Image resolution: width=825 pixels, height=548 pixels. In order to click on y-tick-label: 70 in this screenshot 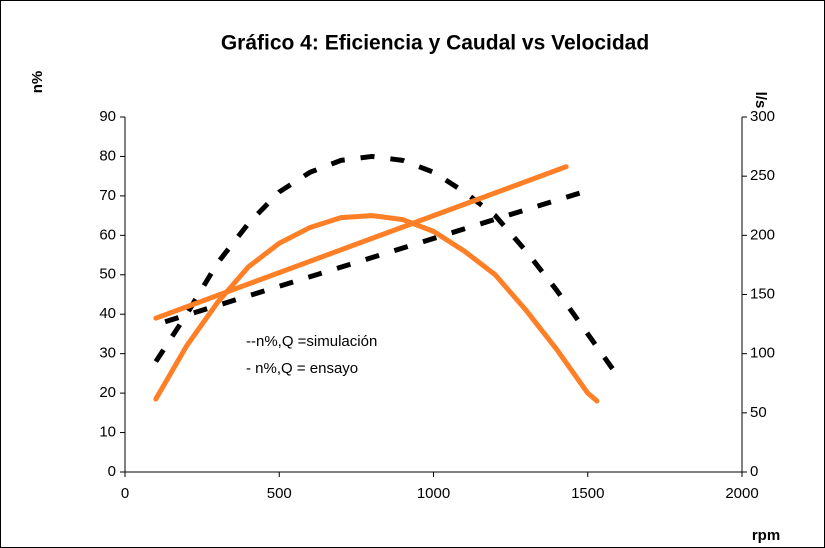, I will do `click(107, 195)`.